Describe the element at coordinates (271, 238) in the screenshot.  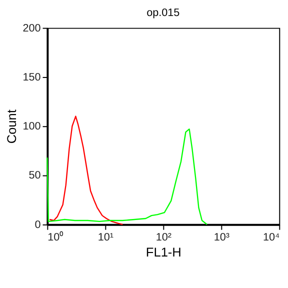
I see `x-tick-label: 10⁴` at that location.